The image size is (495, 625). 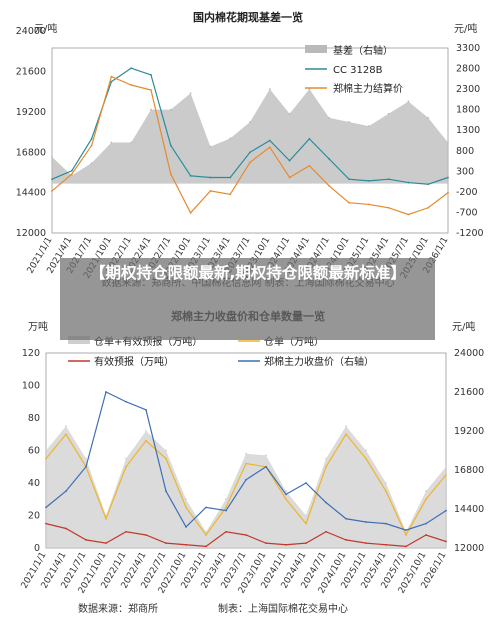 I want to click on left-tick-label: 12000, so click(x=31, y=233).